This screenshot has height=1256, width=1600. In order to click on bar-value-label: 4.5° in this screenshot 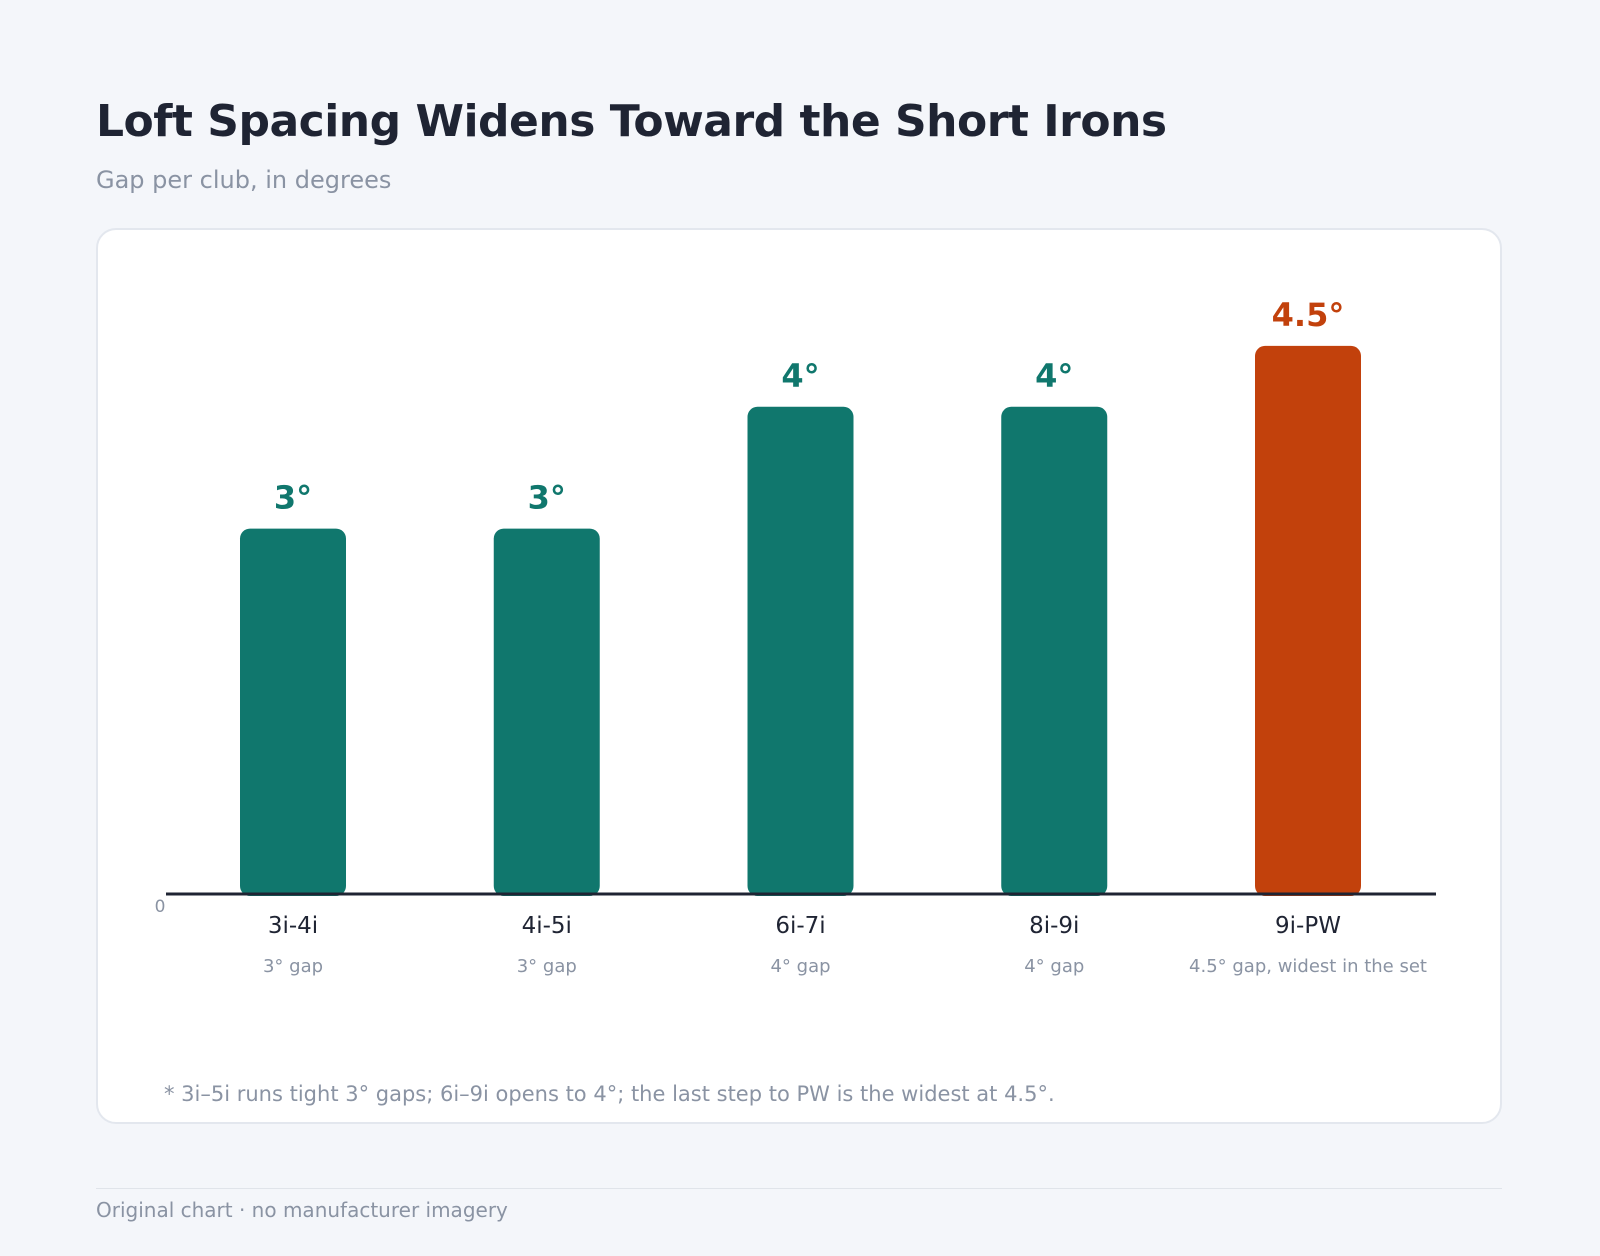, I will do `click(1308, 315)`.